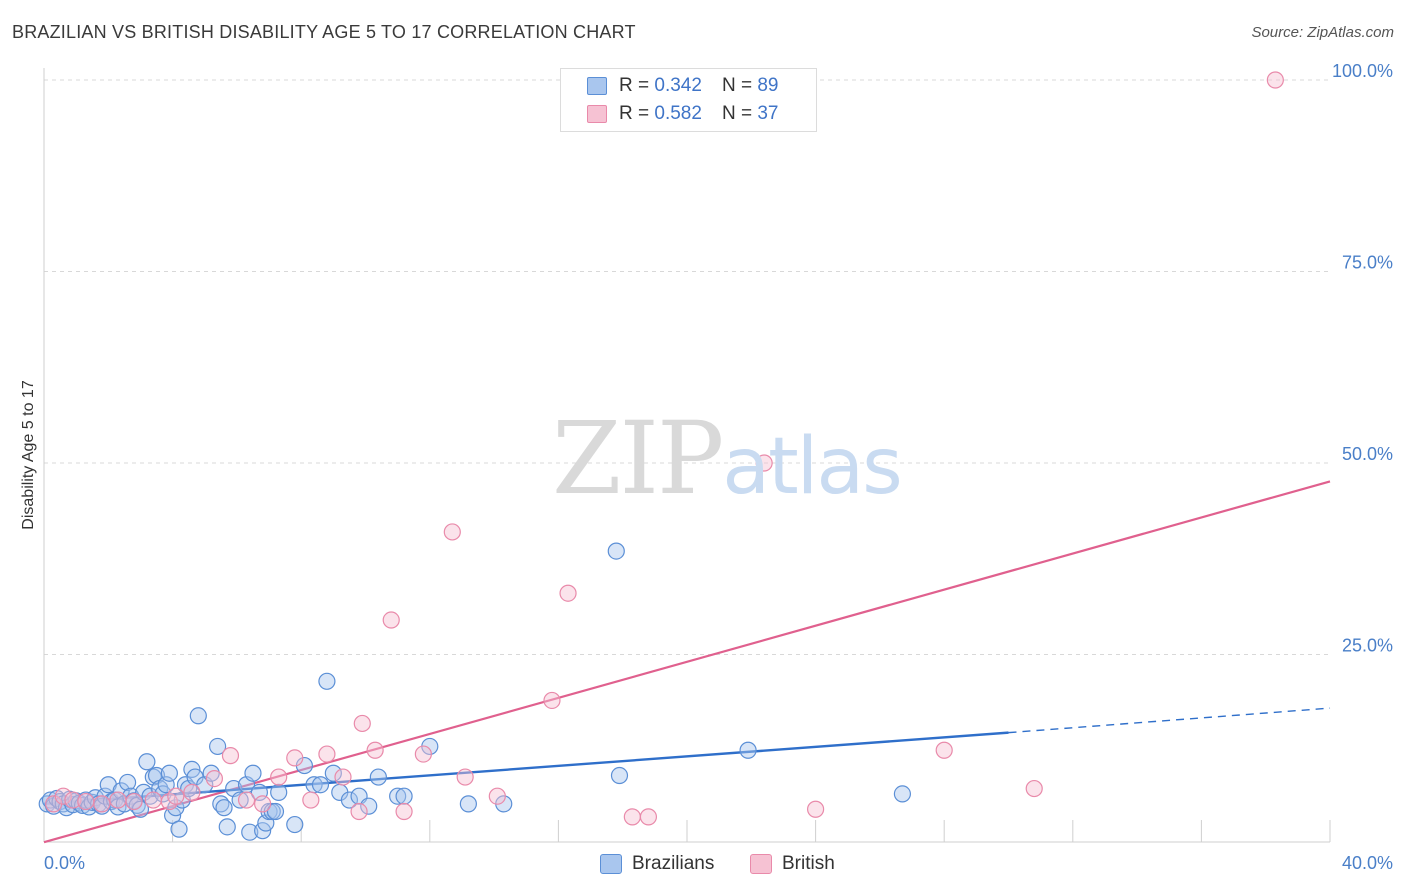 This screenshot has height=892, width=1406. What do you see at coordinates (808, 863) in the screenshot?
I see `bottom-legend-label: British` at bounding box center [808, 863].